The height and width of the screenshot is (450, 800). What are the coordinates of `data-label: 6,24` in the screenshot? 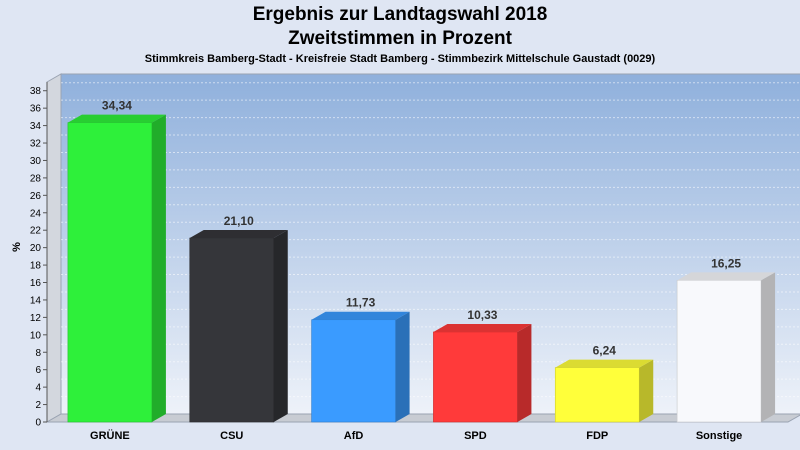 It's located at (605, 351).